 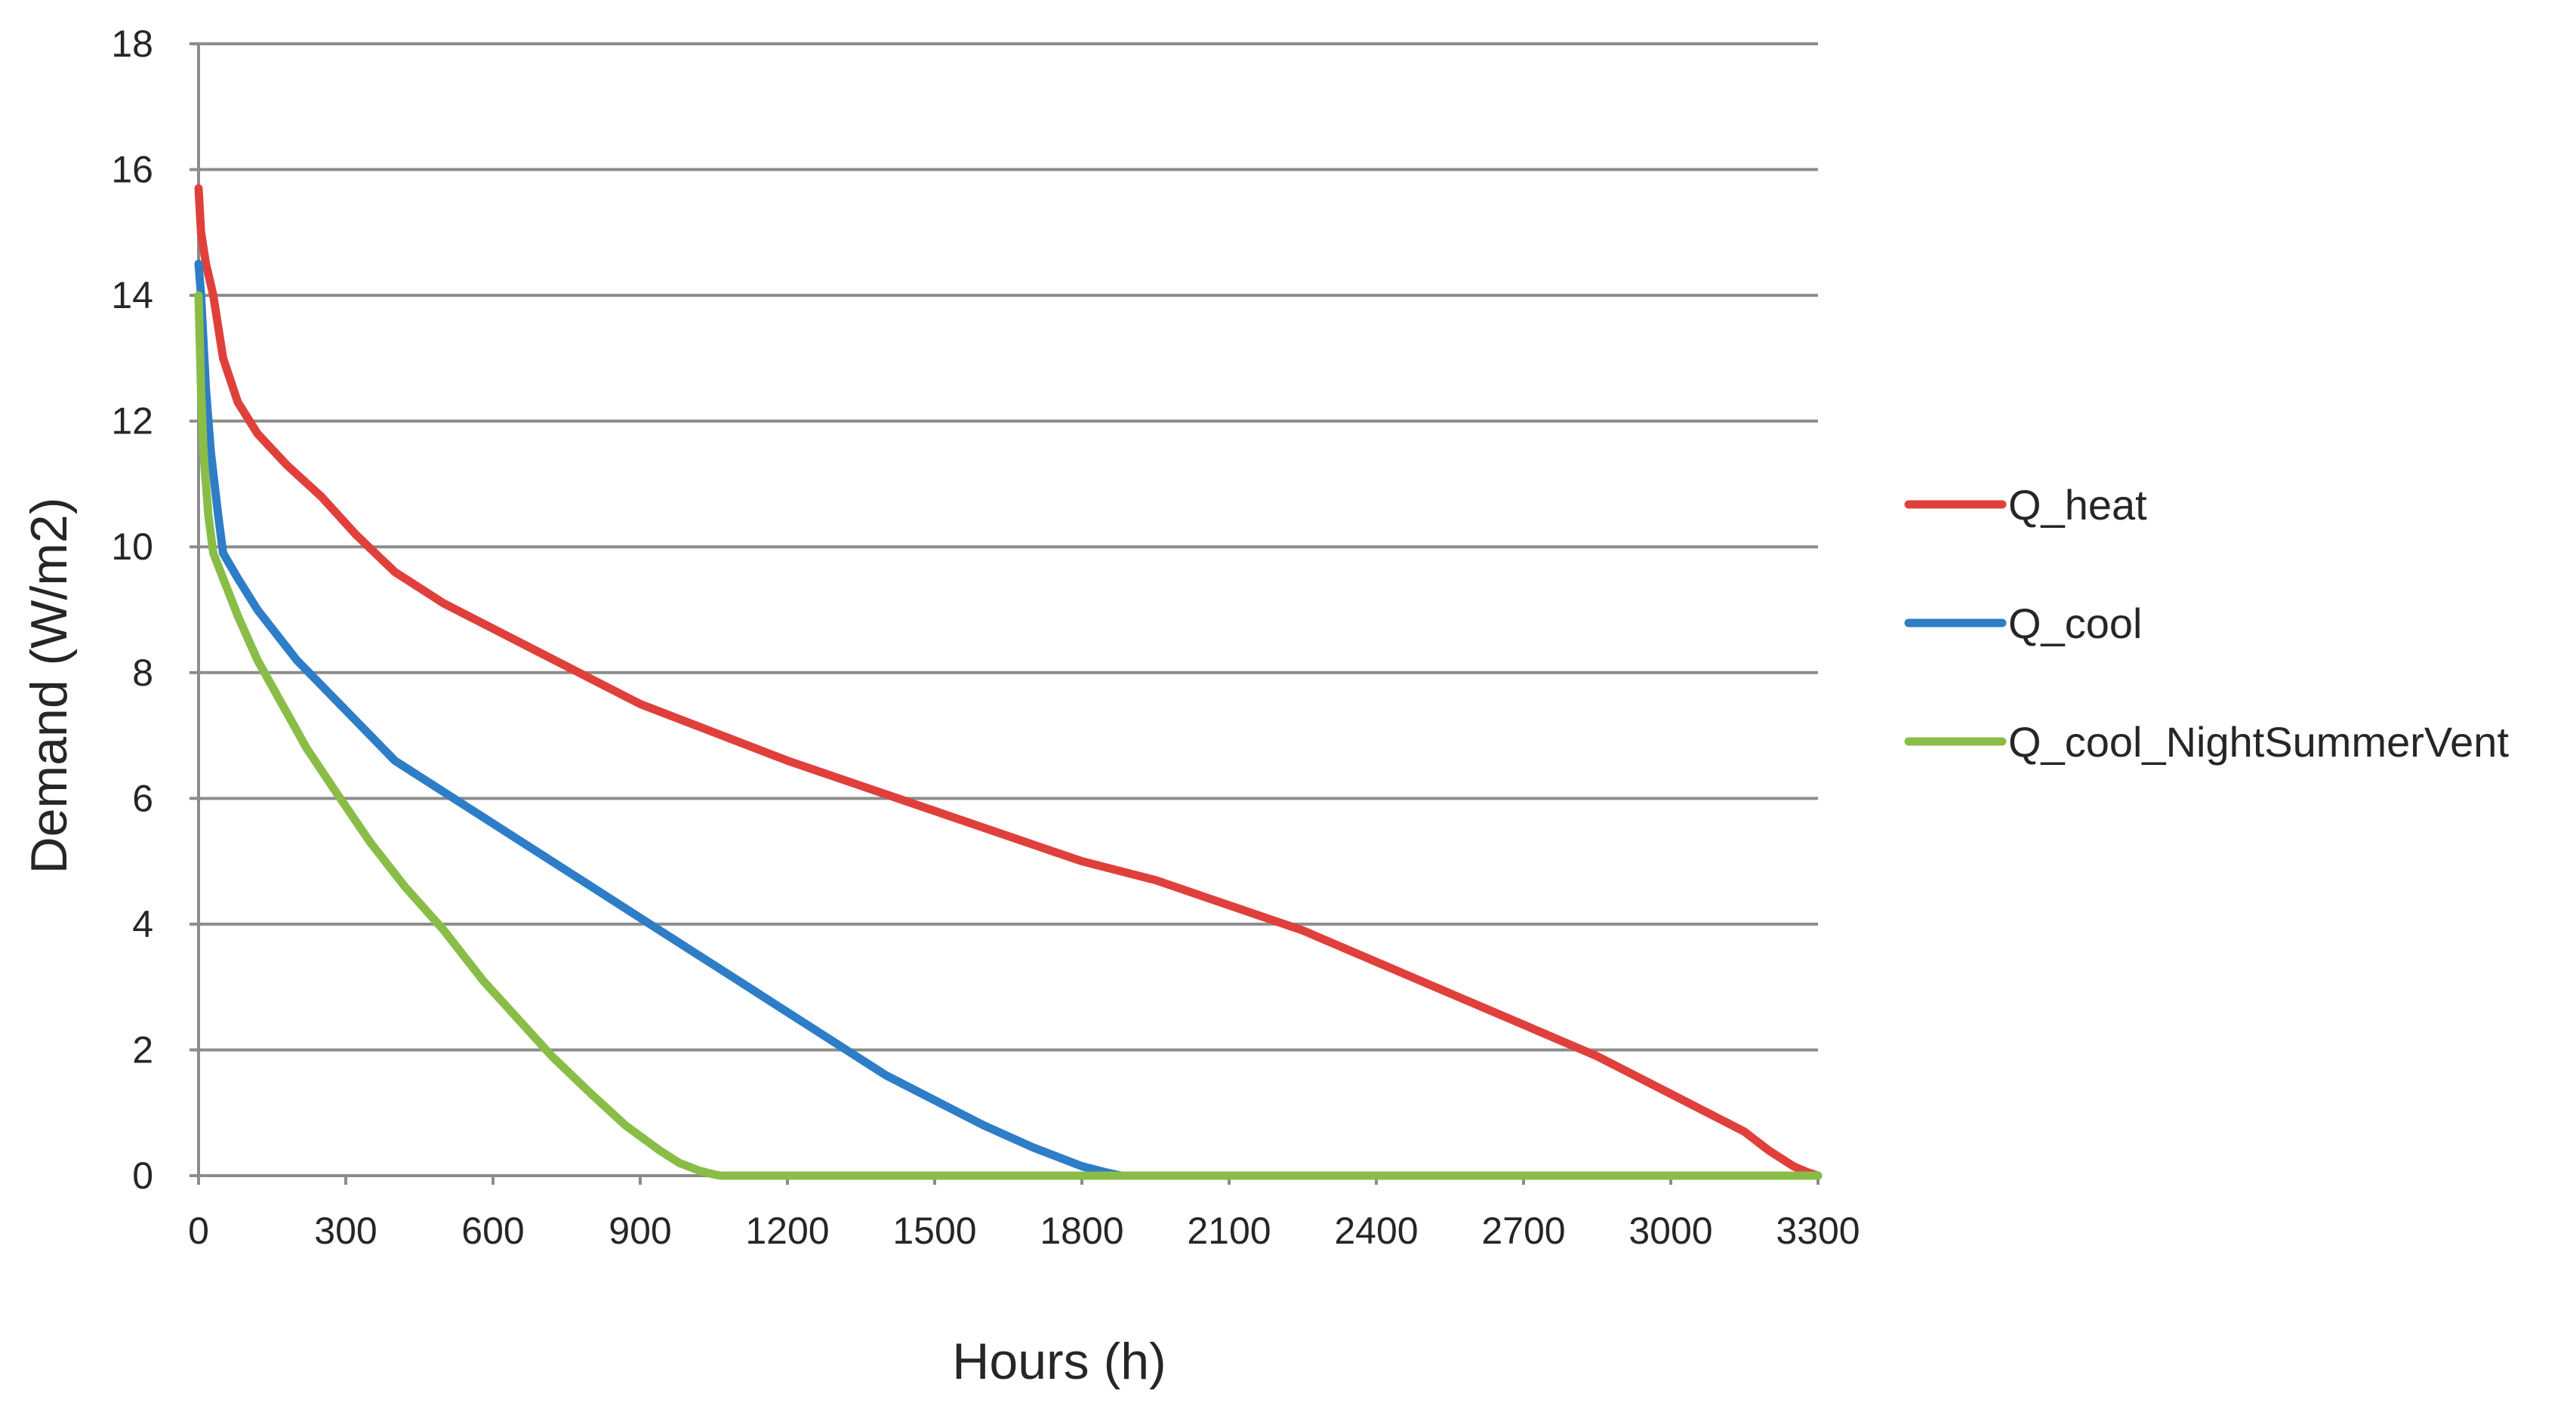 What do you see at coordinates (1081, 1231) in the screenshot?
I see `x-tick-label: 1800` at bounding box center [1081, 1231].